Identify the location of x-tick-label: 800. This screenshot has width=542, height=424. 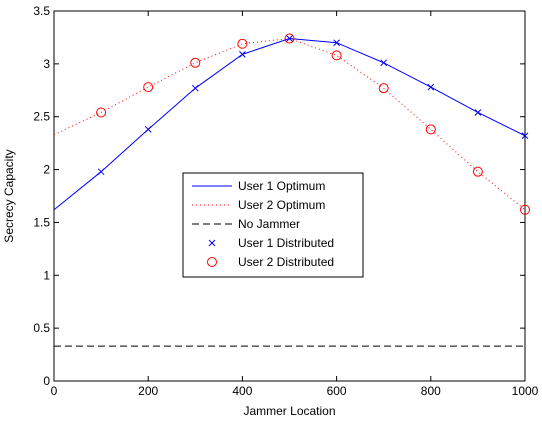
(431, 391).